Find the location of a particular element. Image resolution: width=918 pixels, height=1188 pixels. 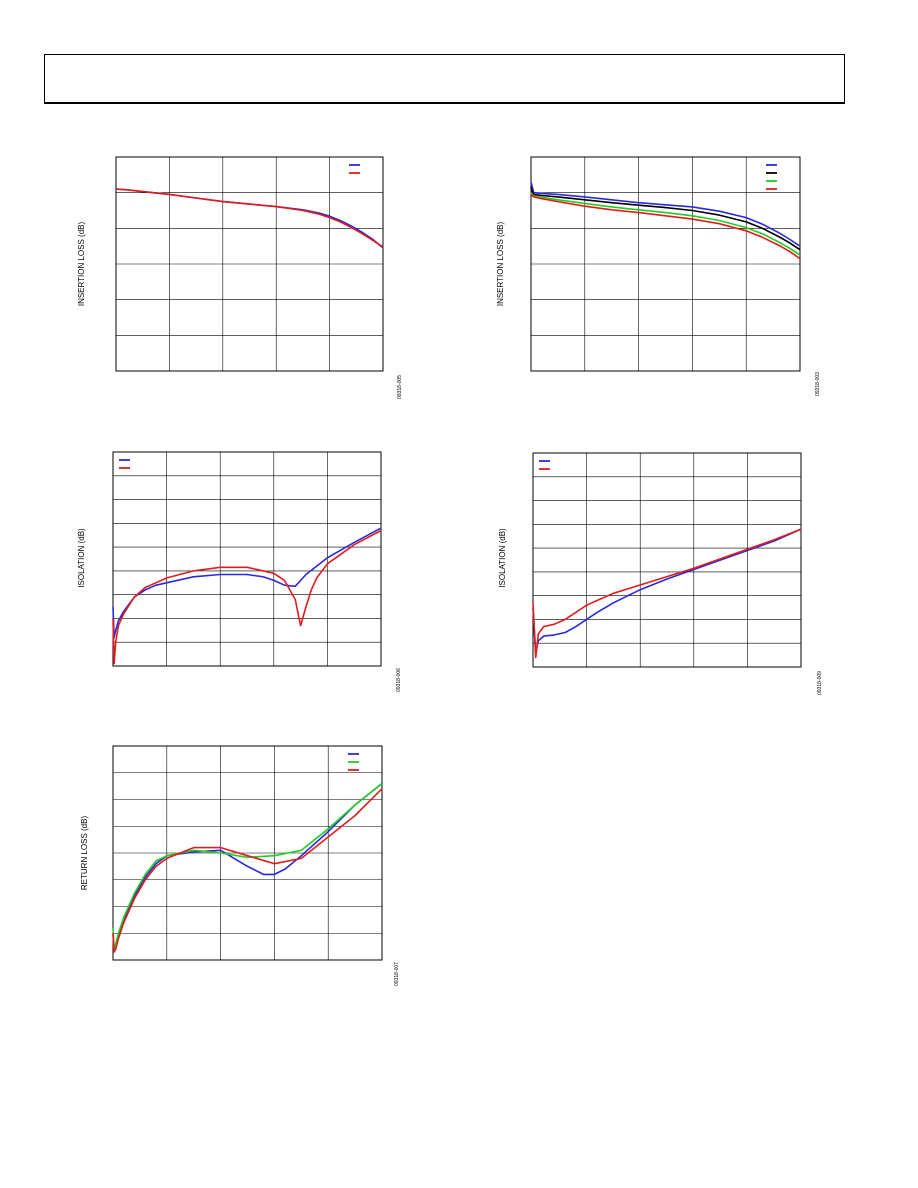

chart3-legend is located at coordinates (138, 464).